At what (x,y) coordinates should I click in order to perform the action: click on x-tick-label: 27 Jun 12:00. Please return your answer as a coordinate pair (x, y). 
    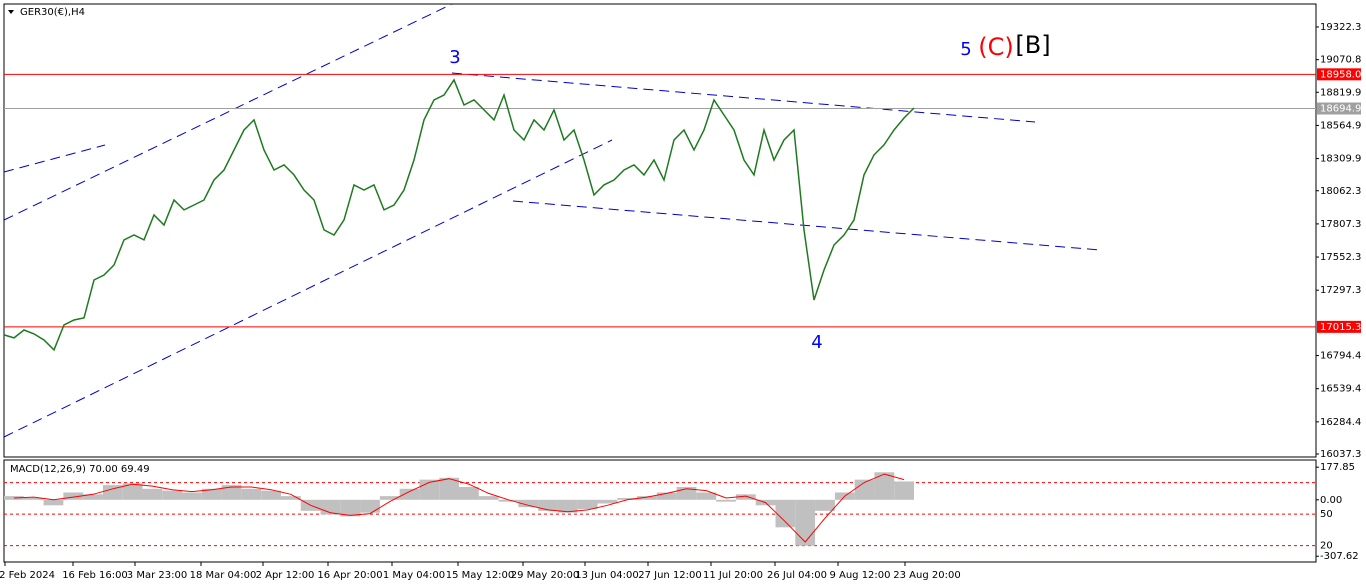
    Looking at the image, I should click on (670, 575).